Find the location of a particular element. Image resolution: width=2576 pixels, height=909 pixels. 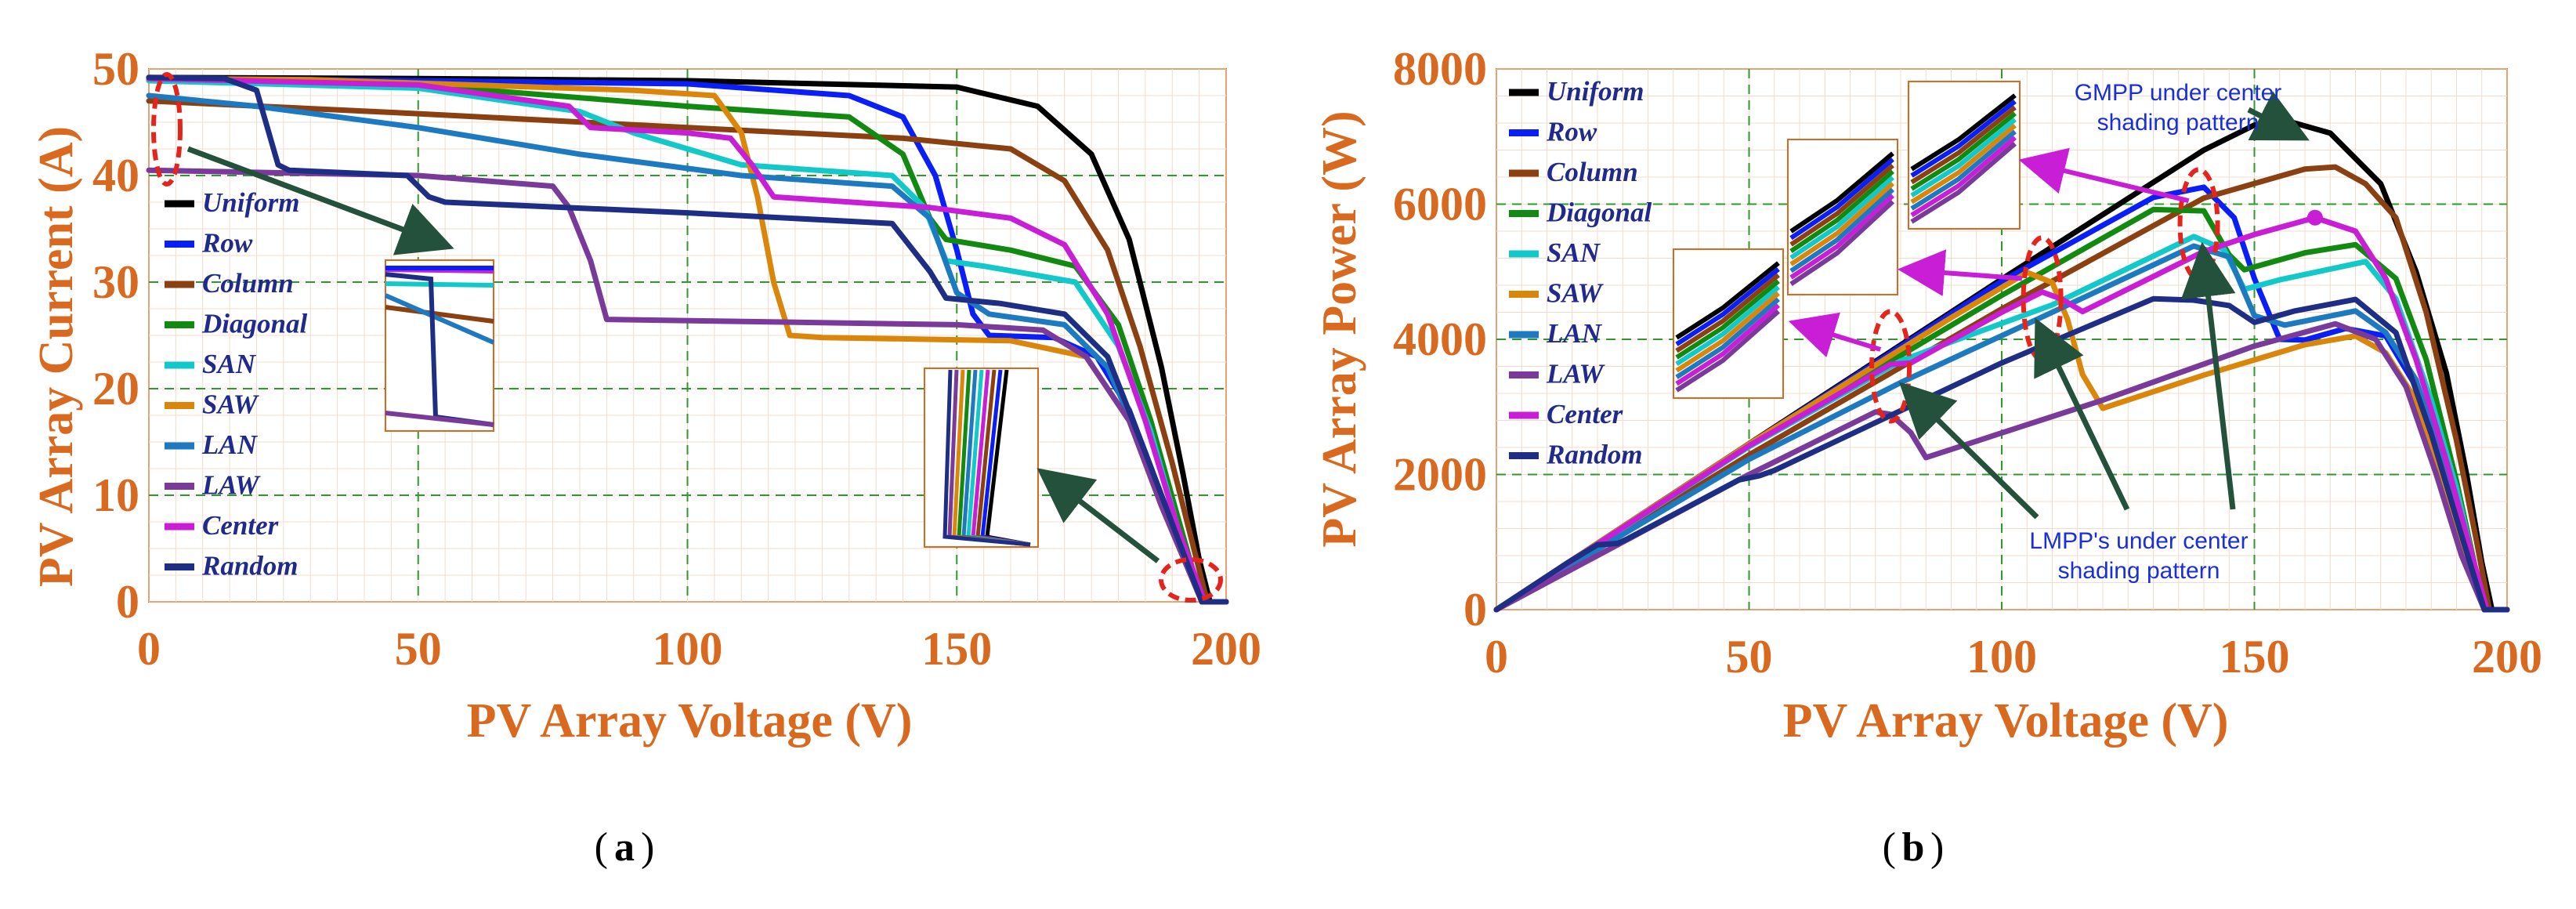

y-tick-label: 6000 is located at coordinates (1440, 204).